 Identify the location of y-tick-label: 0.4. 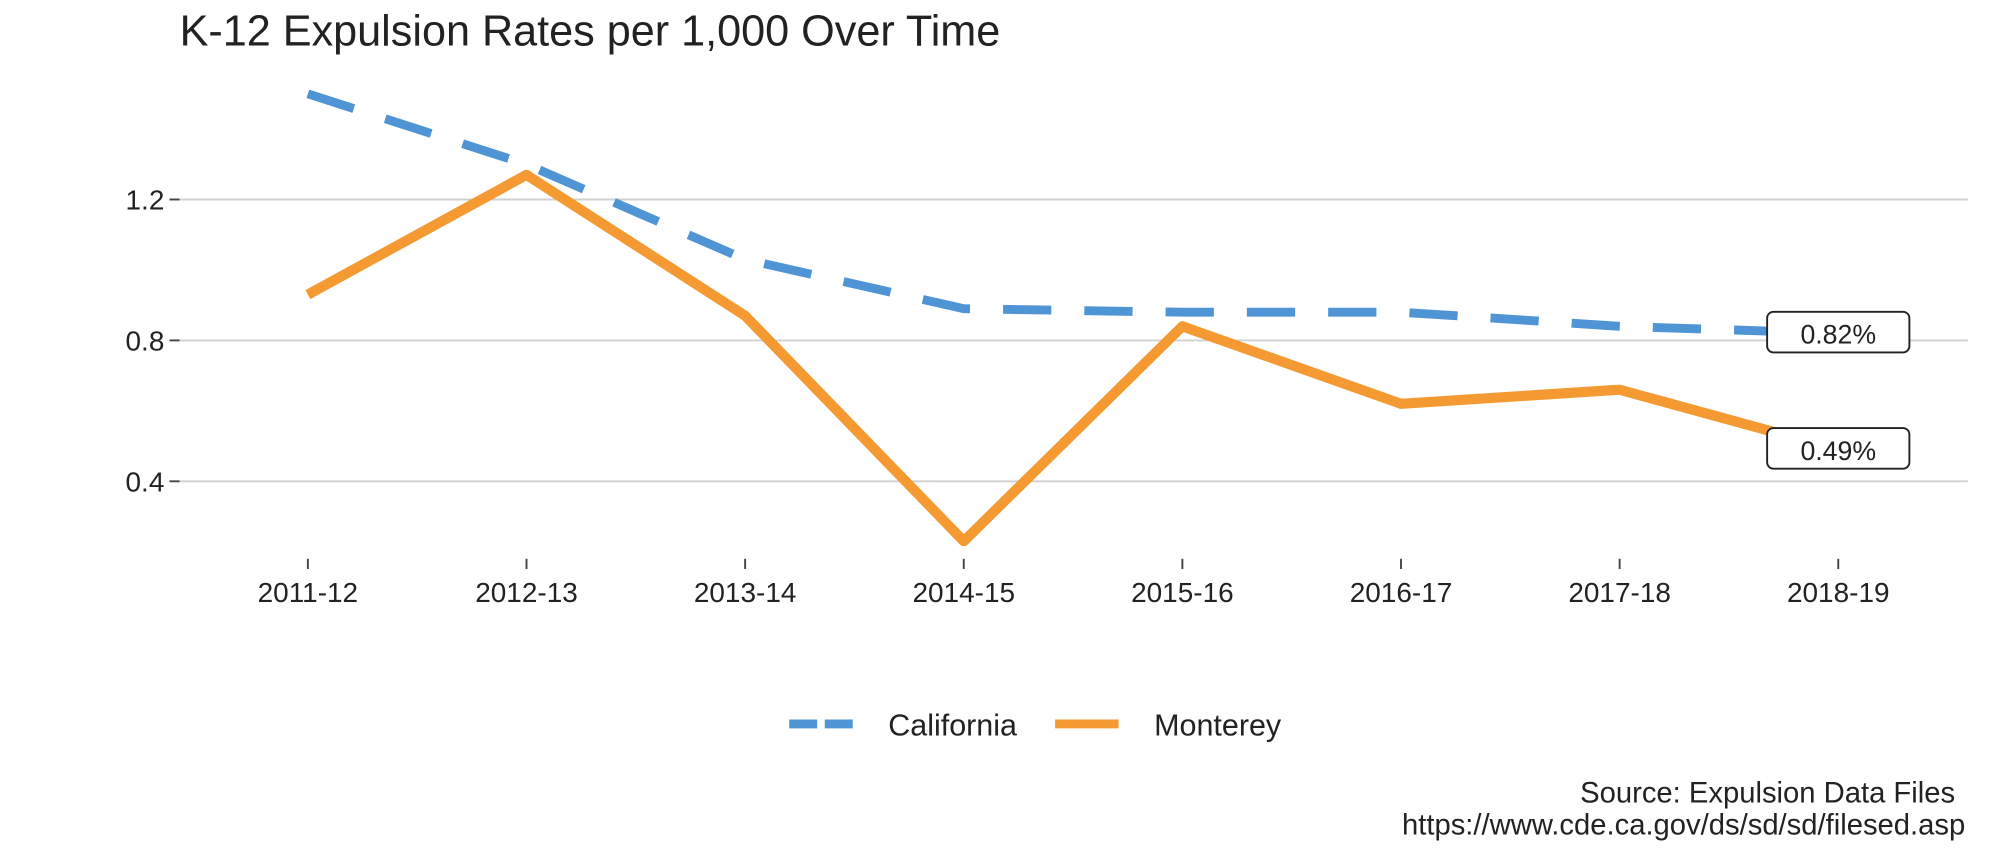
(145, 481).